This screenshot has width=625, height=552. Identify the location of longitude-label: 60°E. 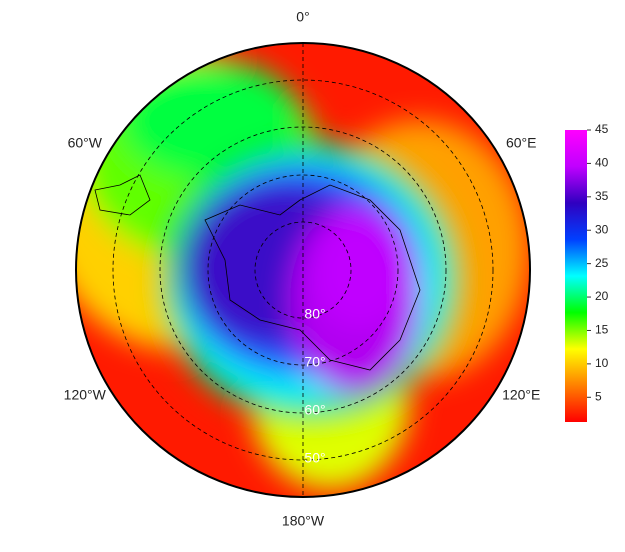
(521, 143).